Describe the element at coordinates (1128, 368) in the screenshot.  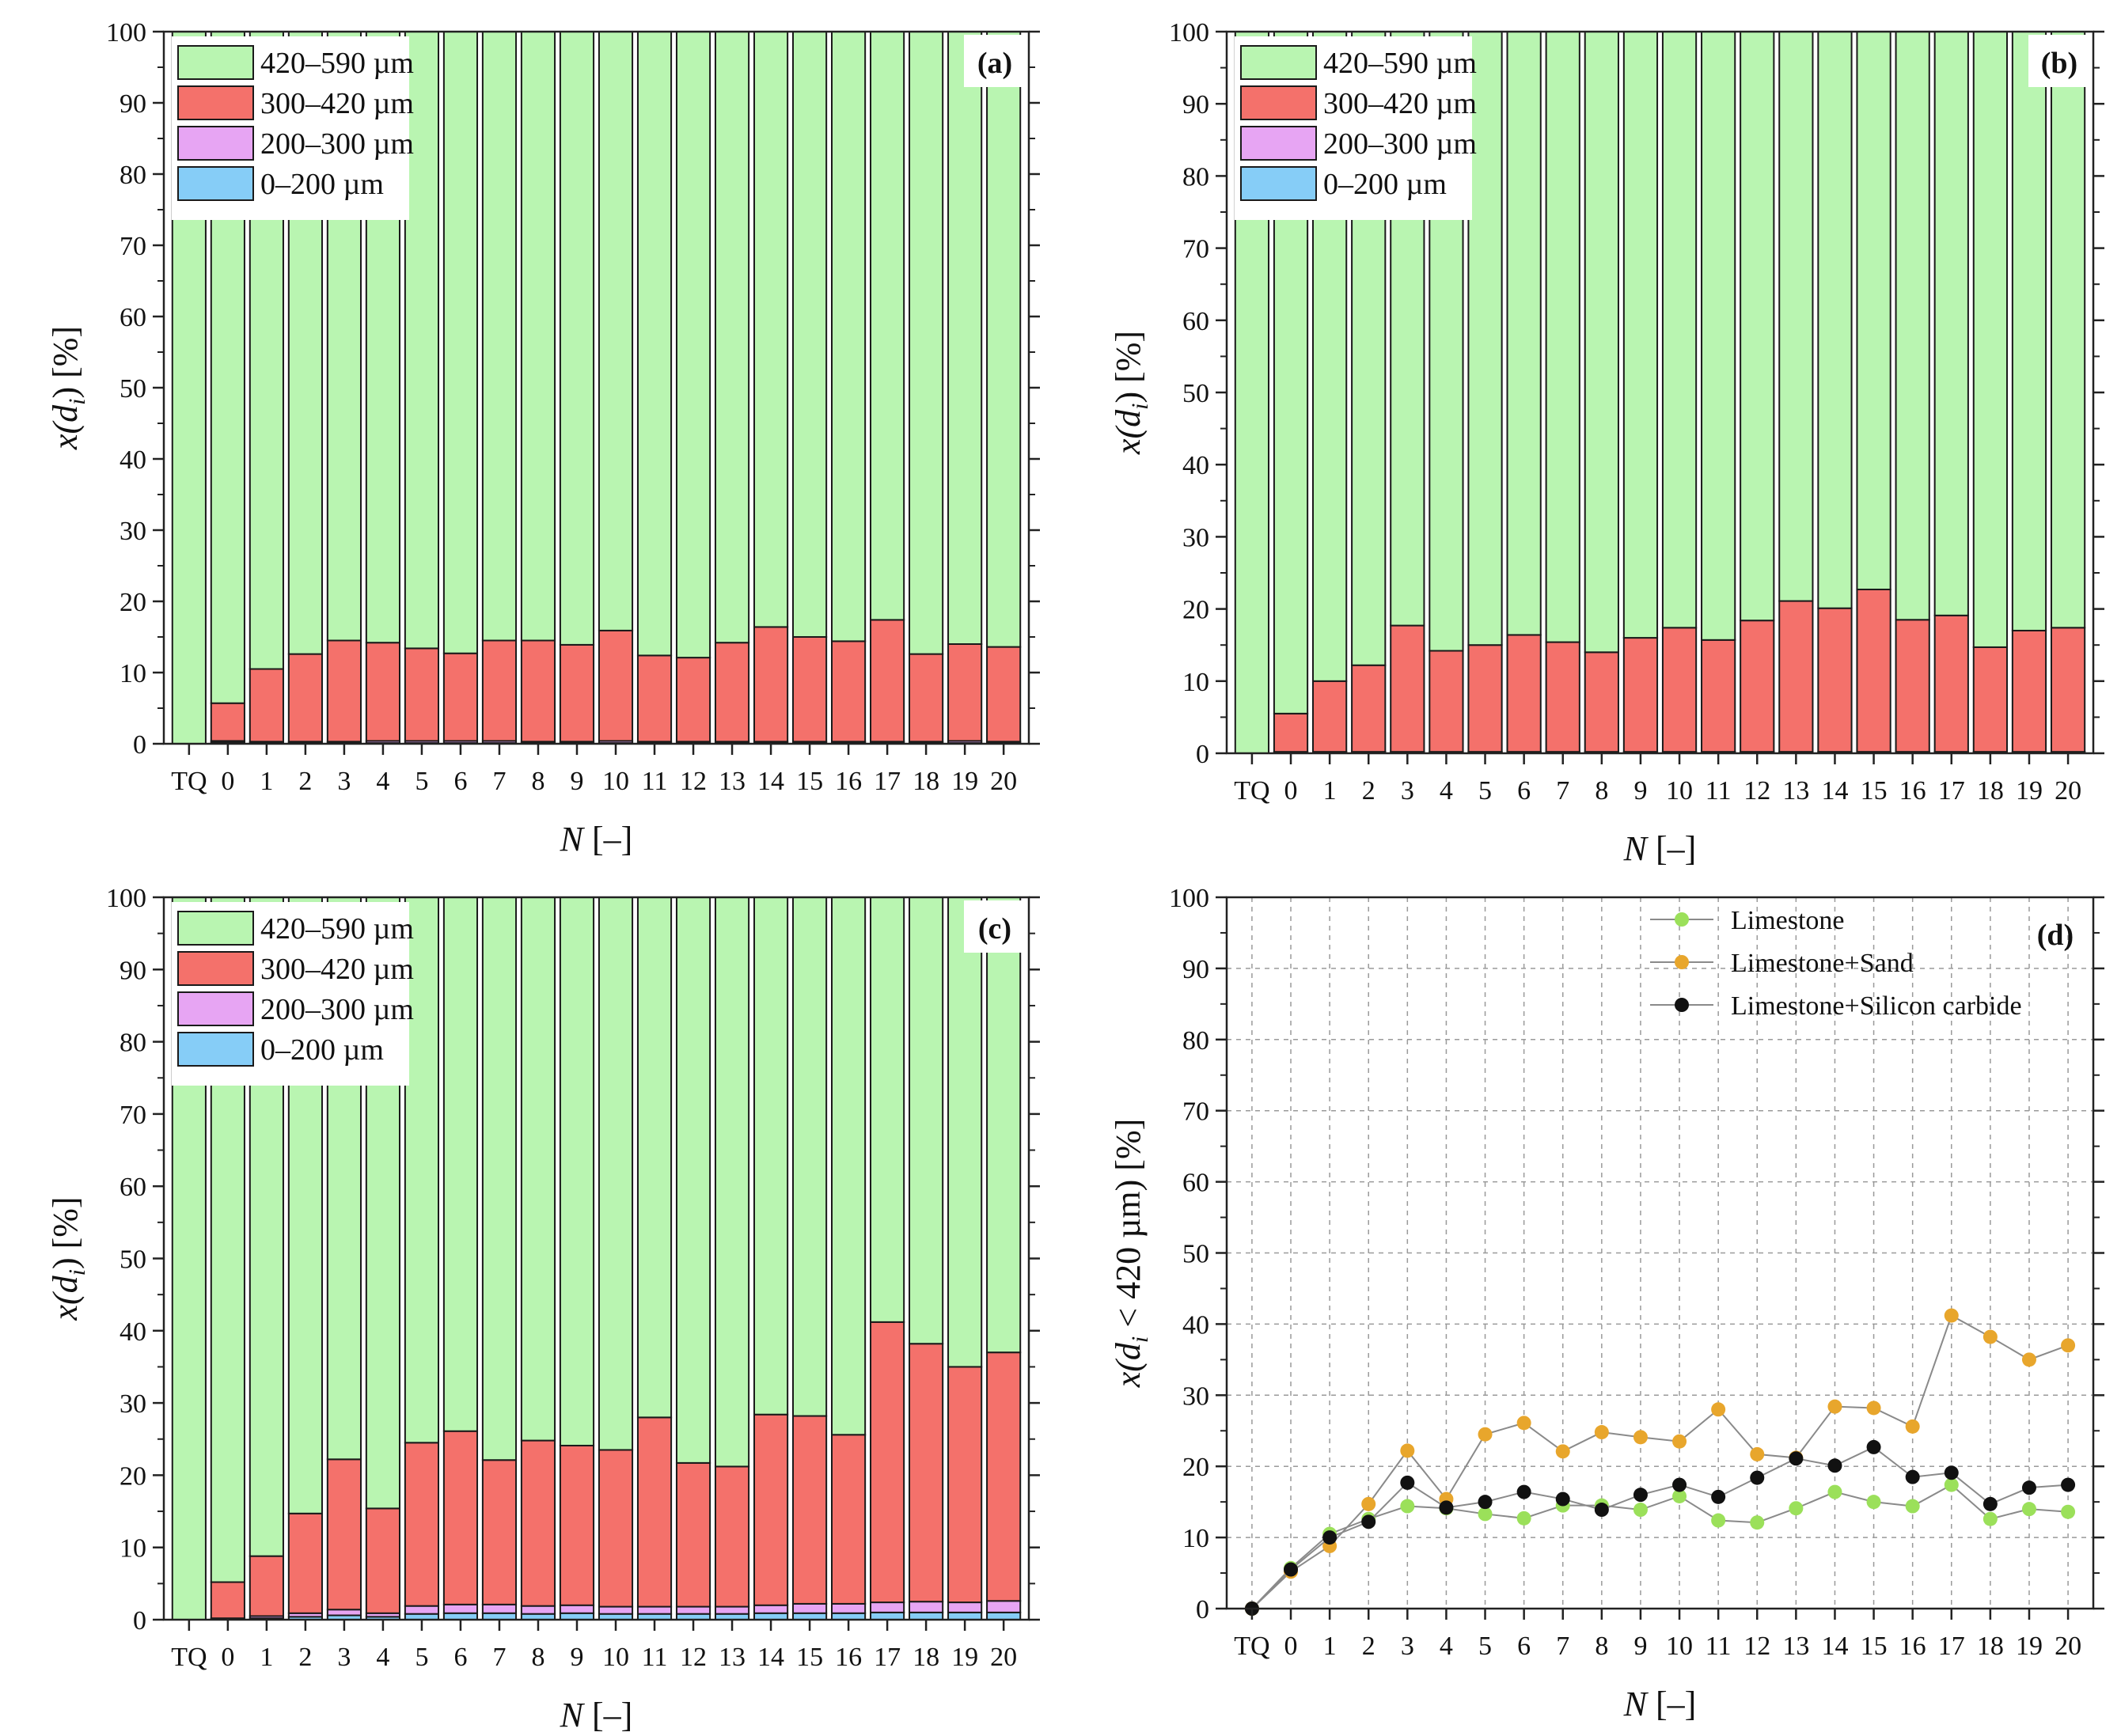
I see `y-axis-title-suffix: ) [%]` at that location.